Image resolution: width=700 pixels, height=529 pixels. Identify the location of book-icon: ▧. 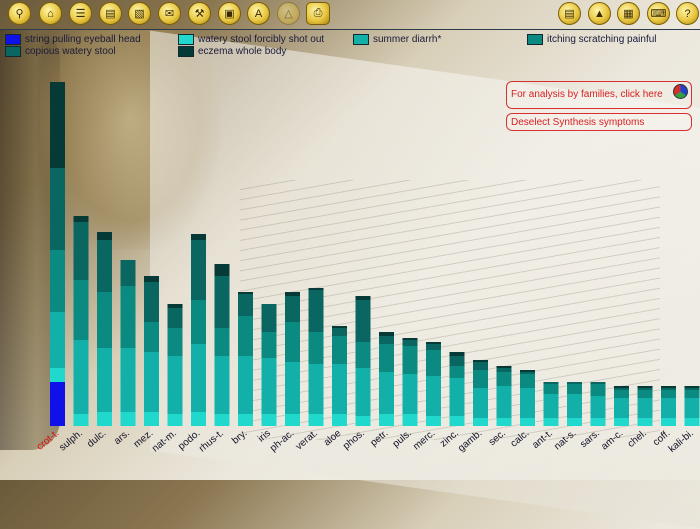
(139, 13).